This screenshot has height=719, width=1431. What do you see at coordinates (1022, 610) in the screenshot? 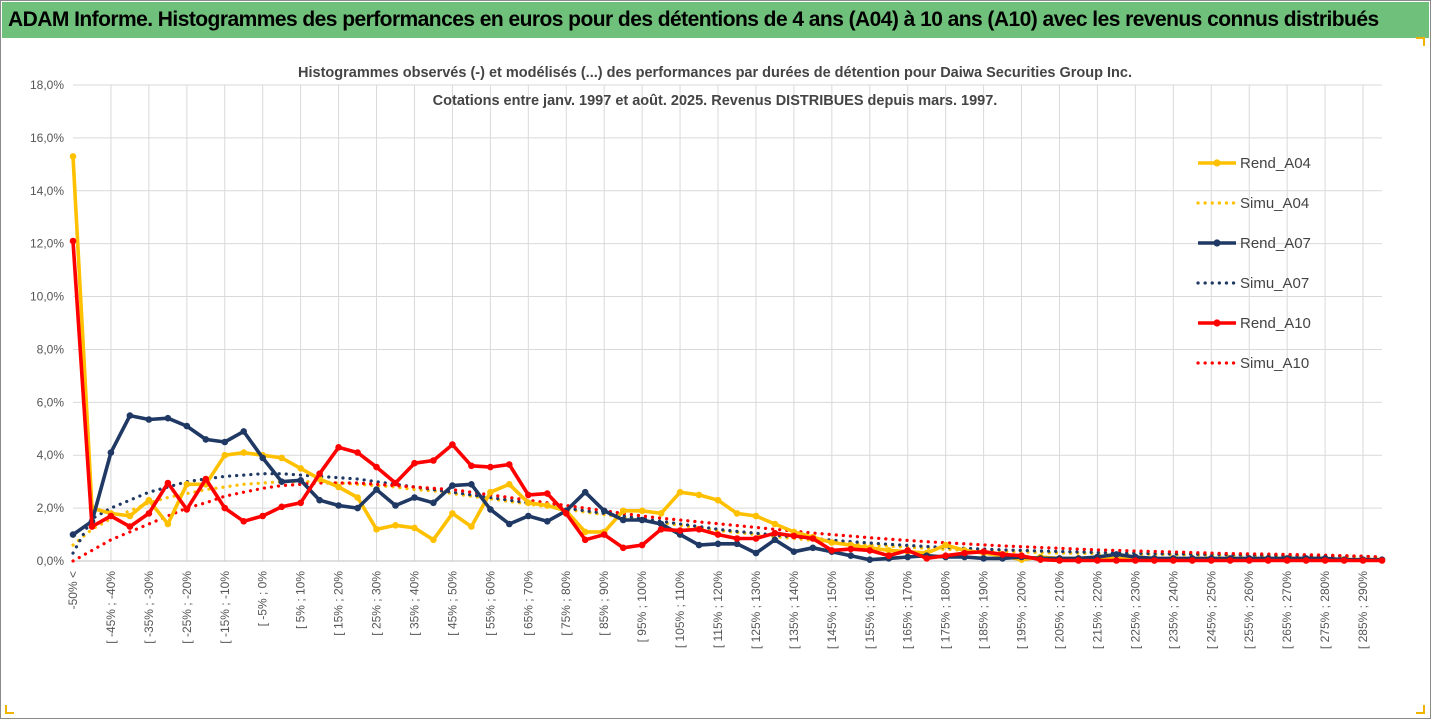
I see `x-tick-label: [ 195% ; 200%` at bounding box center [1022, 610].